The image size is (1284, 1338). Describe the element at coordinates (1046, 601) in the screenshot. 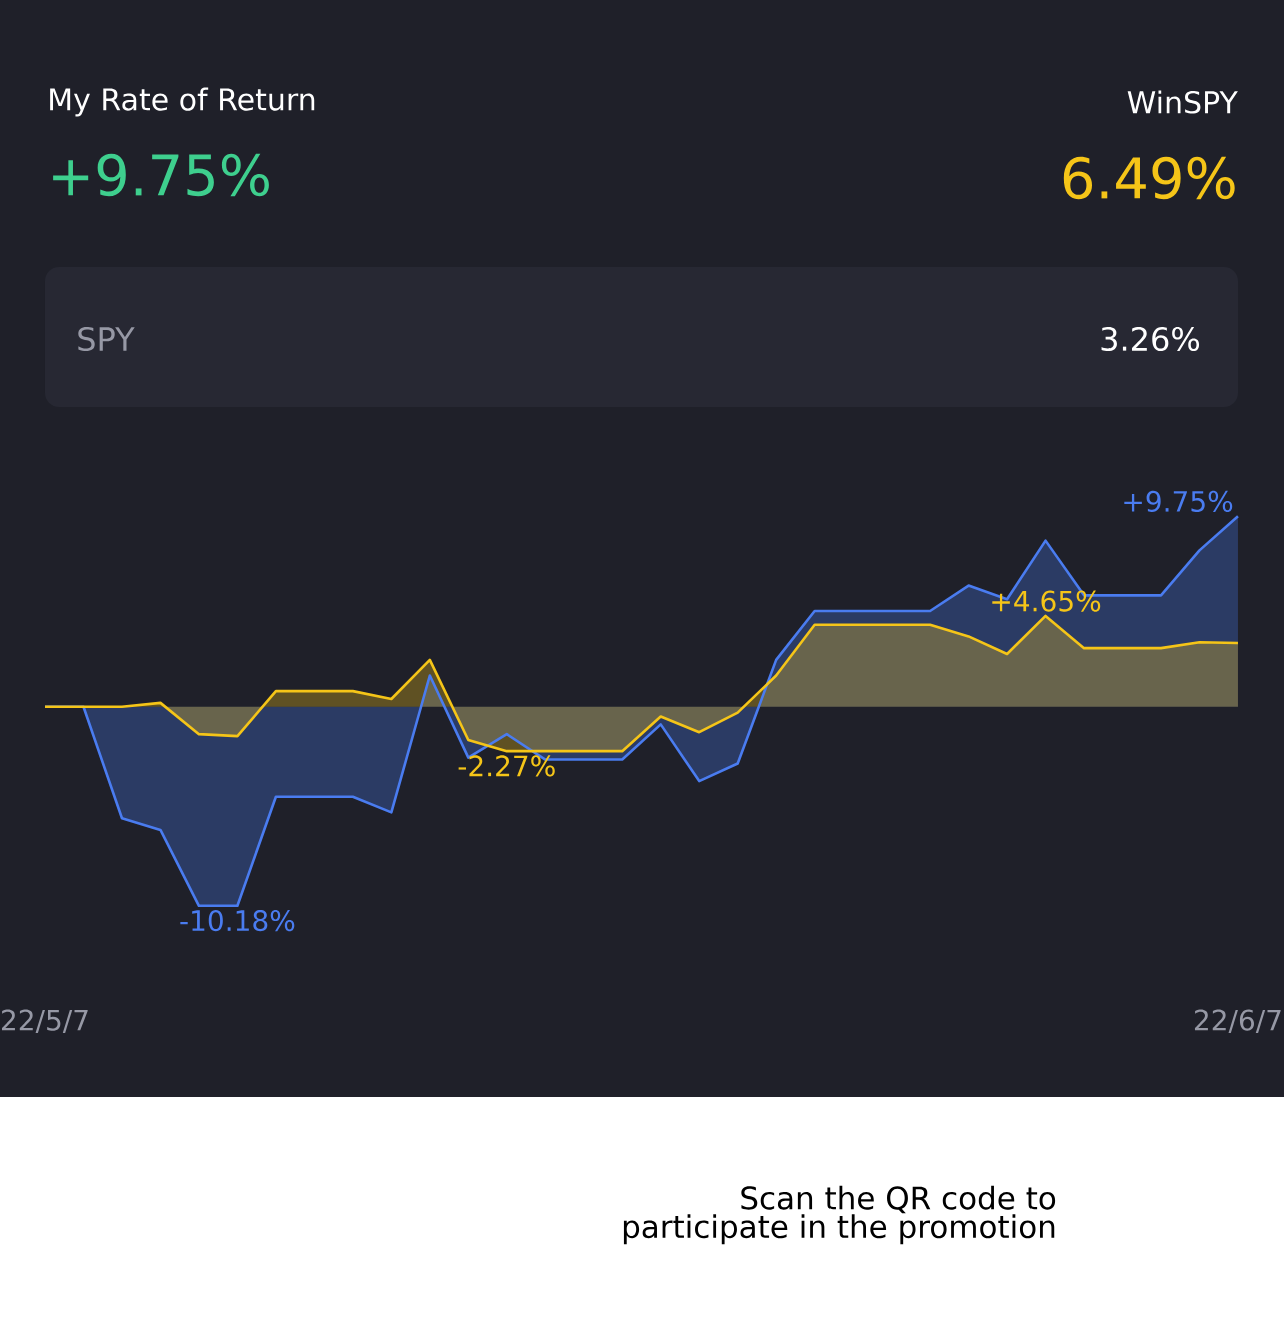

I see `data-label: +4.65%` at that location.